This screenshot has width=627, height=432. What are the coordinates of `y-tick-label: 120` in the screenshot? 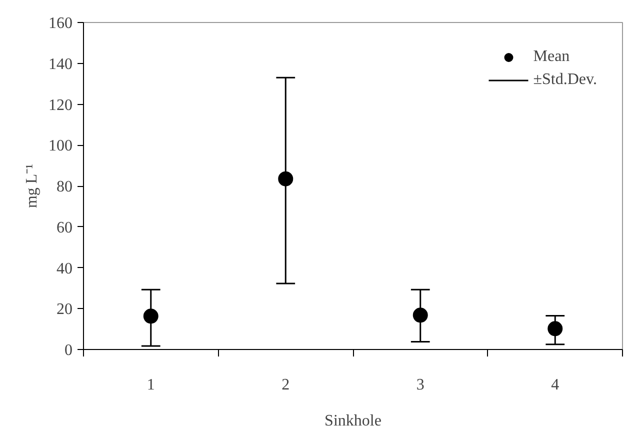 It's located at (60, 105).